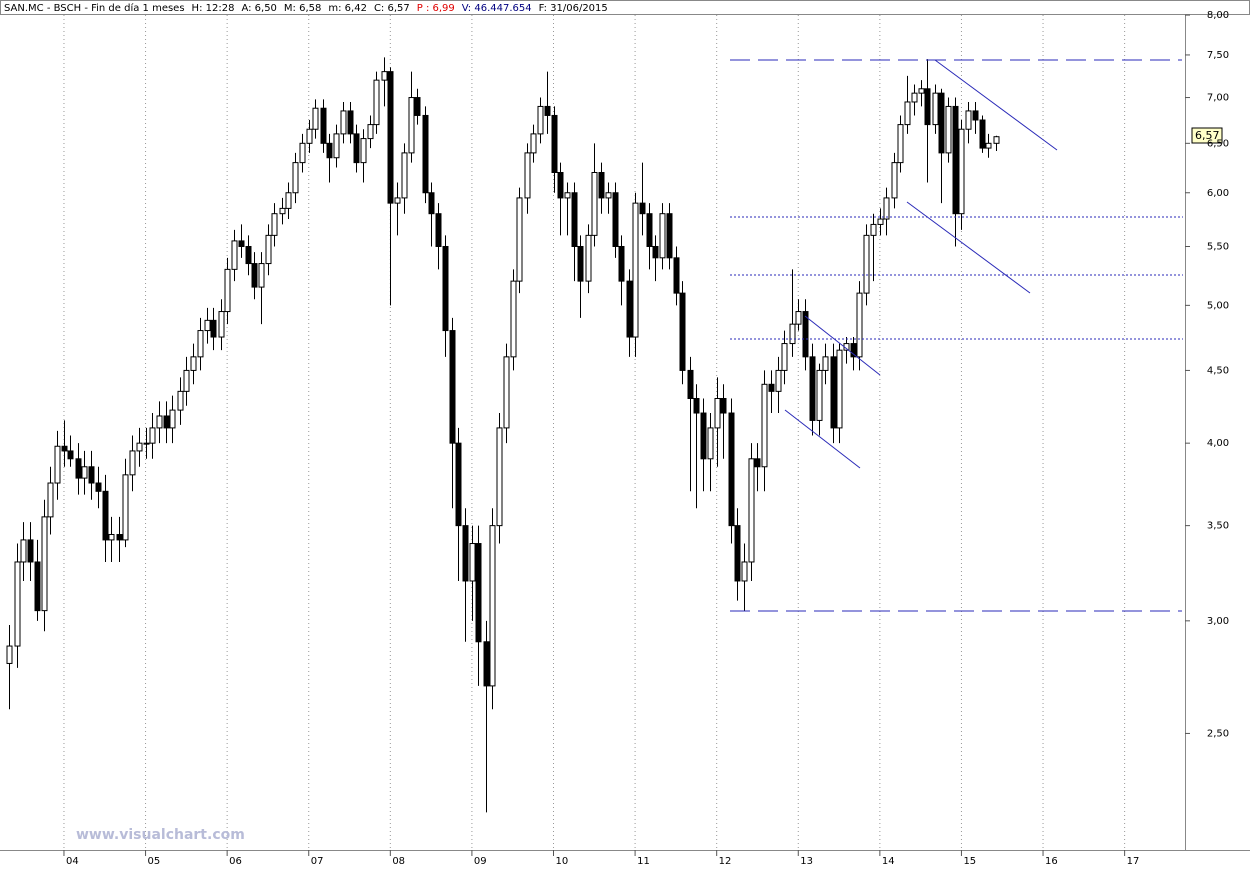  What do you see at coordinates (1218, 443) in the screenshot?
I see `y-tick-label: 4,00` at bounding box center [1218, 443].